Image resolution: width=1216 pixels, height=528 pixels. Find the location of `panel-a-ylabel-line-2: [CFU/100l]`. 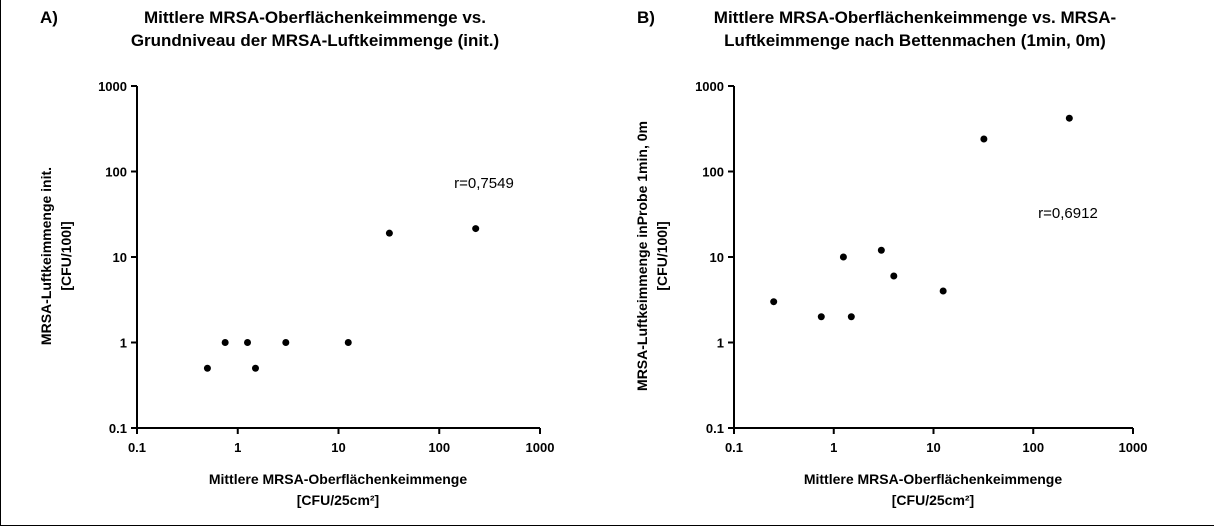

panel-a-ylabel-line-2: [CFU/100l] is located at coordinates (66, 255).